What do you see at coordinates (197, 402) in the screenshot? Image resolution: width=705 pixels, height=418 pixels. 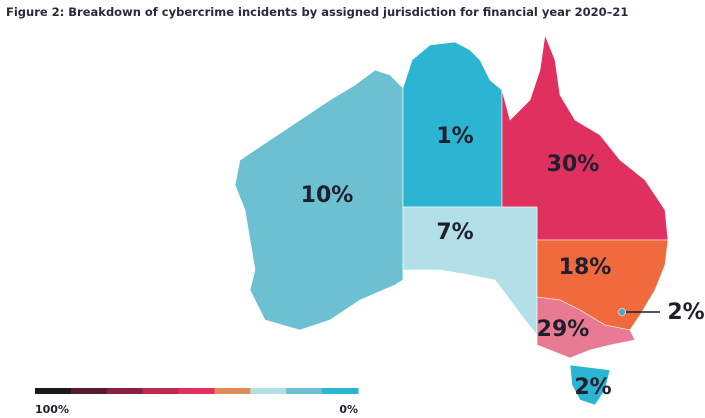 I see `legend: 100% 0%` at bounding box center [197, 402].